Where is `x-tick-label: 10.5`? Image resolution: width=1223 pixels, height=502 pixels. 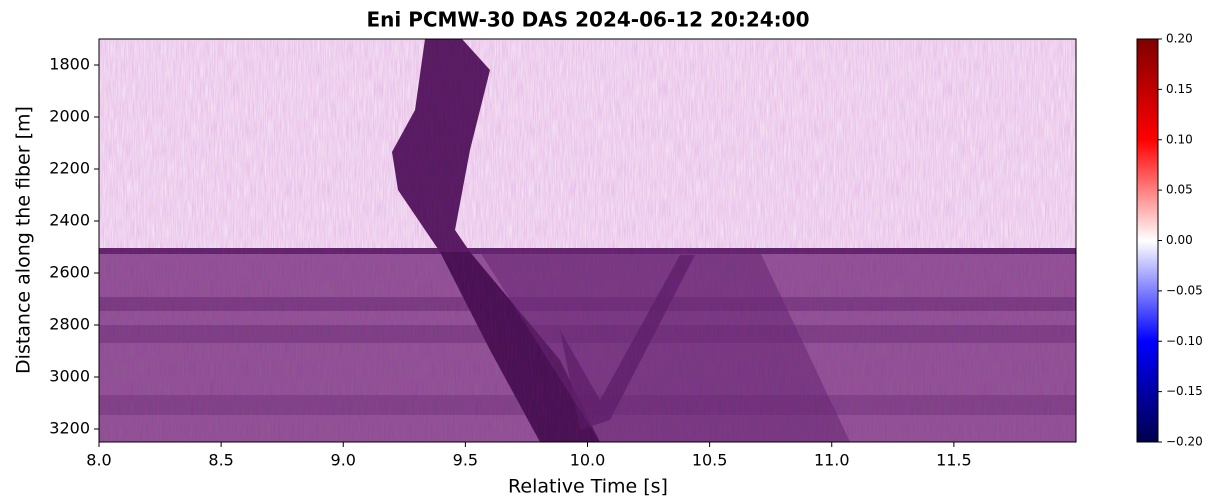 x-tick-label: 10.5 is located at coordinates (710, 460).